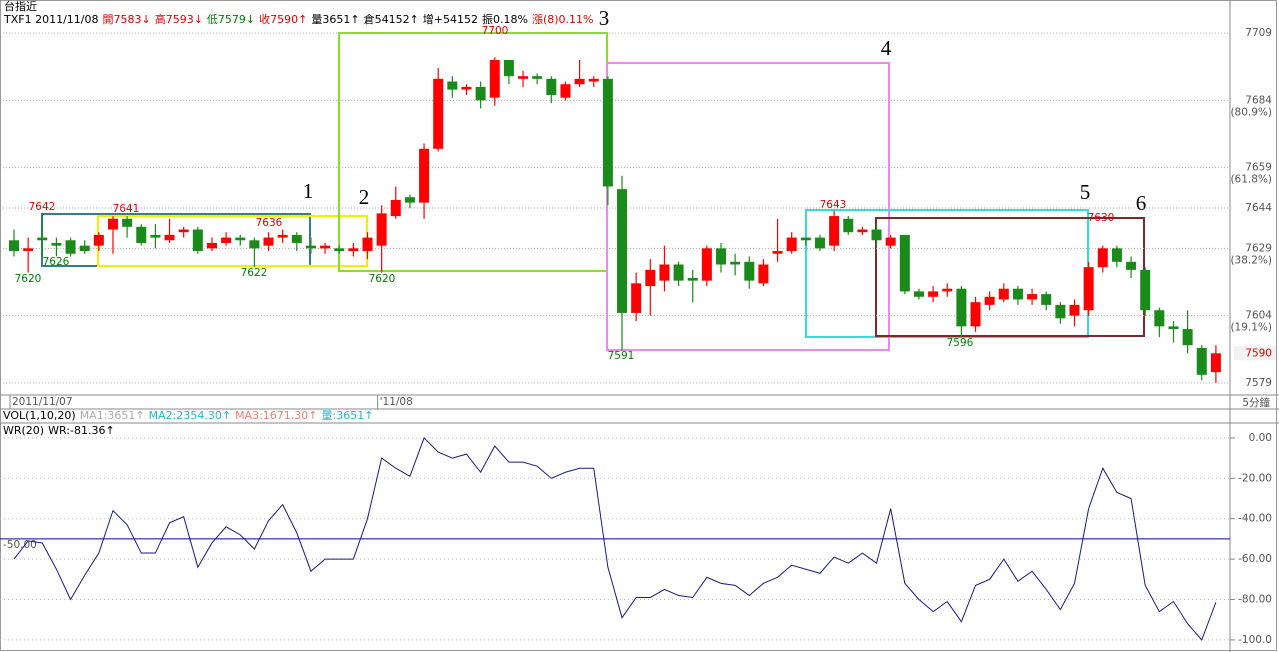  I want to click on box-label: 4, so click(886, 48).